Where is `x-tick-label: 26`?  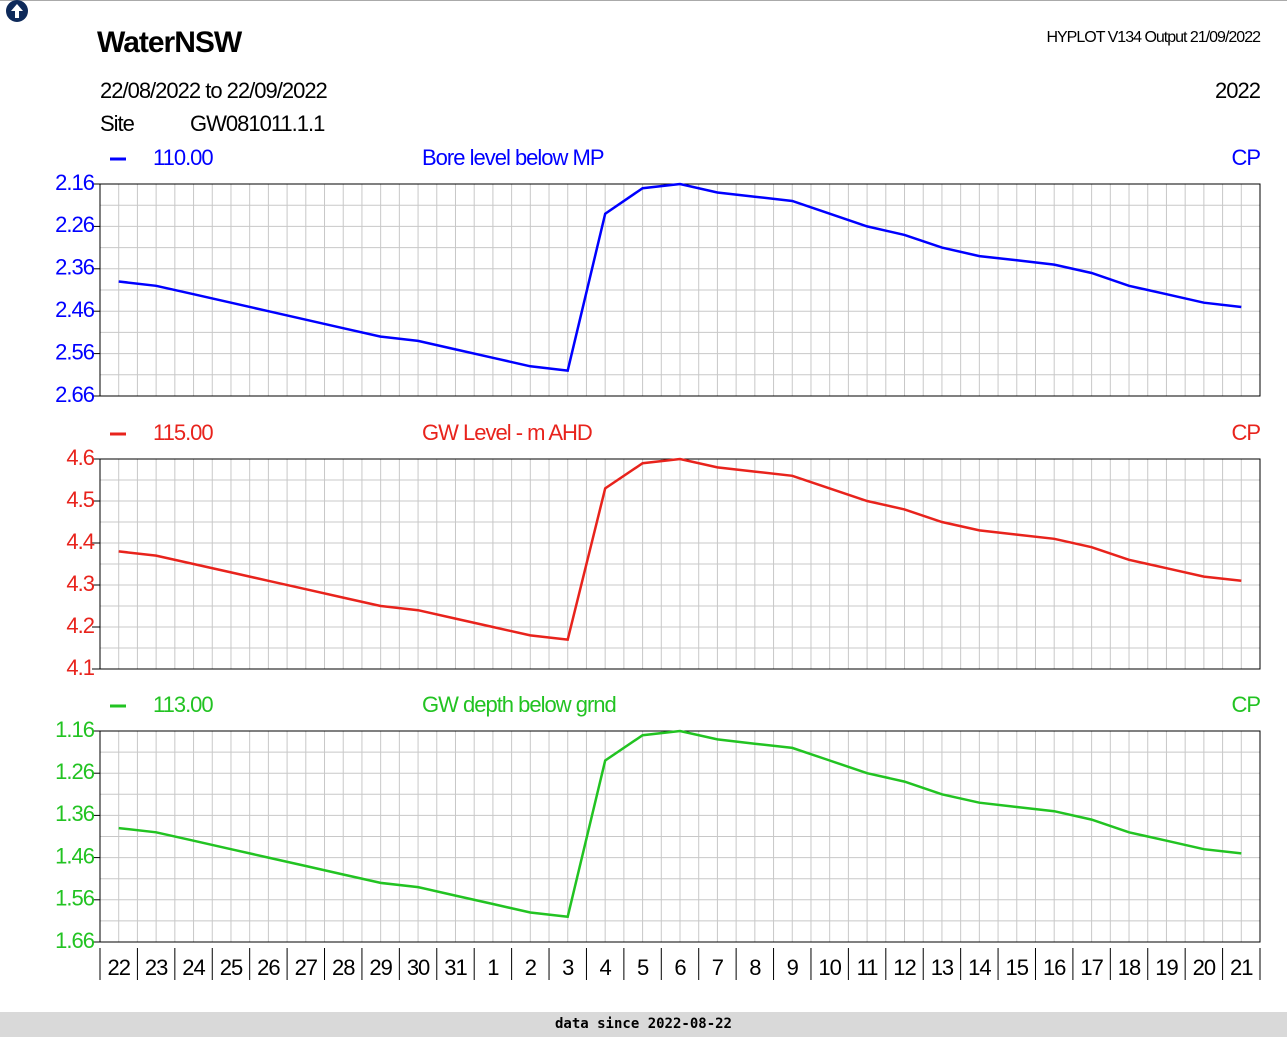
x-tick-label: 26 is located at coordinates (268, 967).